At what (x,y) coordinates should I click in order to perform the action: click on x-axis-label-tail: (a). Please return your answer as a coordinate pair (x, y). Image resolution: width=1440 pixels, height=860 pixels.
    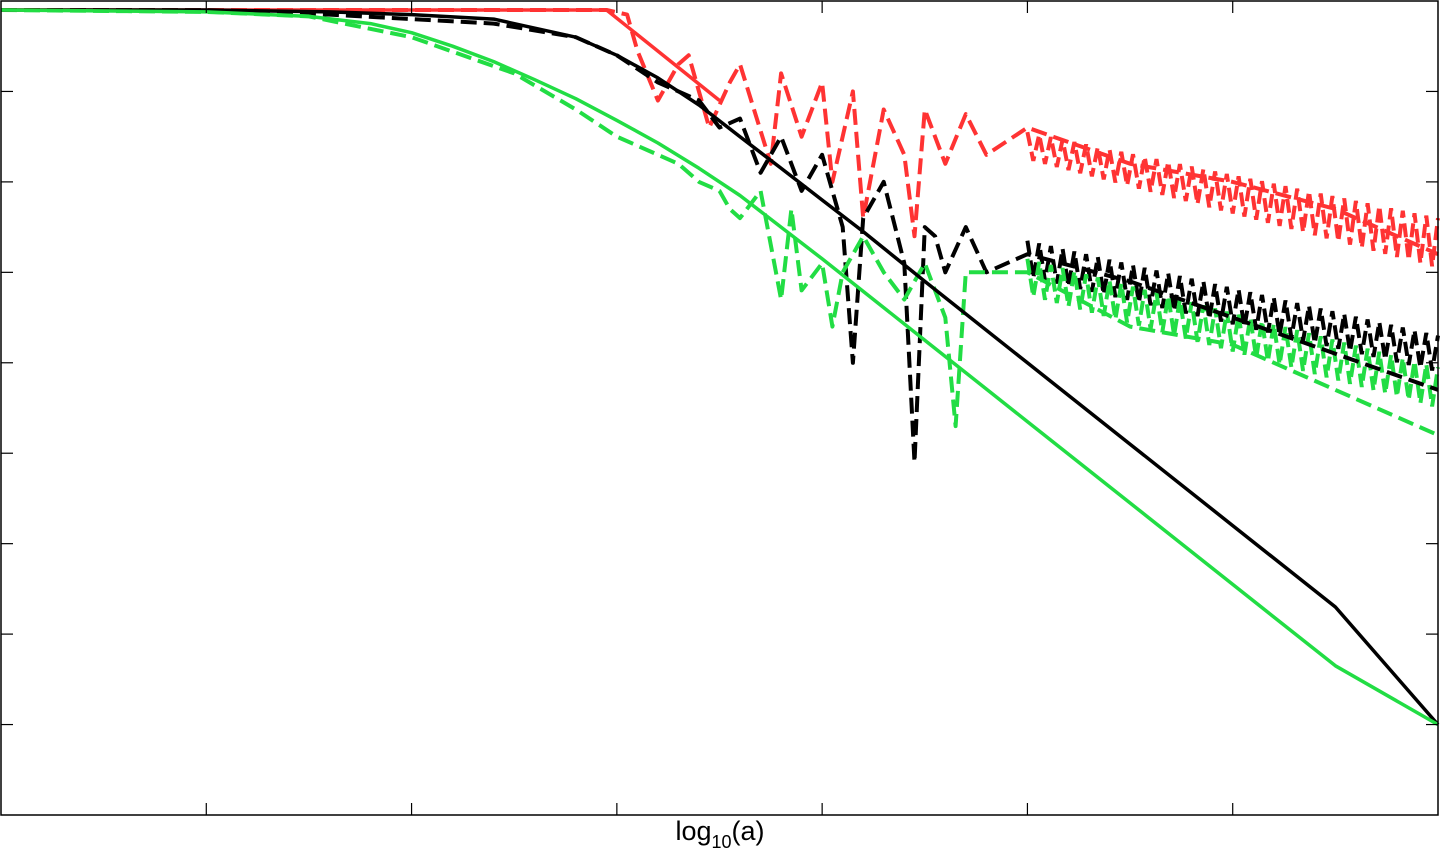
    Looking at the image, I should click on (748, 831).